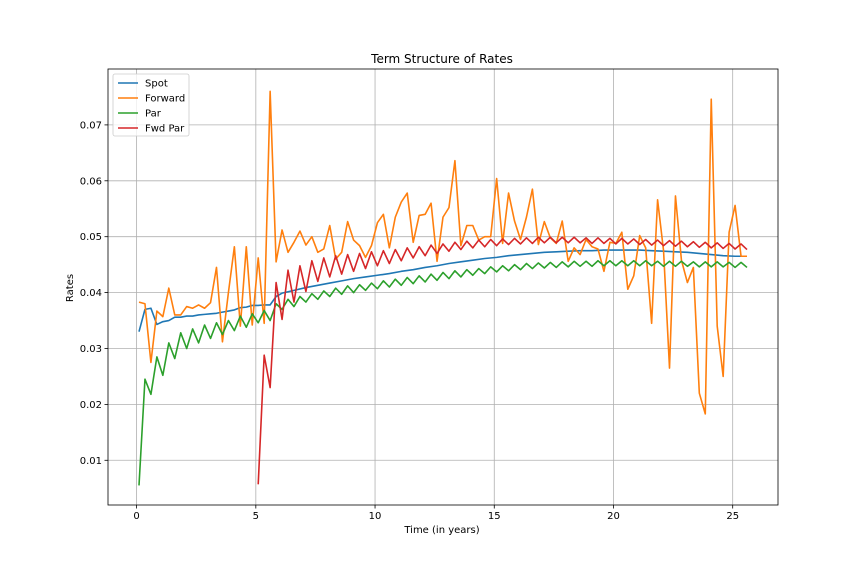 The height and width of the screenshot is (576, 864). What do you see at coordinates (91, 181) in the screenshot?
I see `y-tick-label: 0.06` at bounding box center [91, 181].